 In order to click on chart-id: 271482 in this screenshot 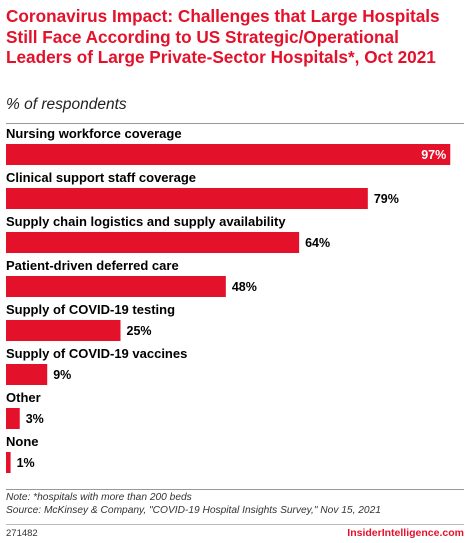, I will do `click(22, 533)`.